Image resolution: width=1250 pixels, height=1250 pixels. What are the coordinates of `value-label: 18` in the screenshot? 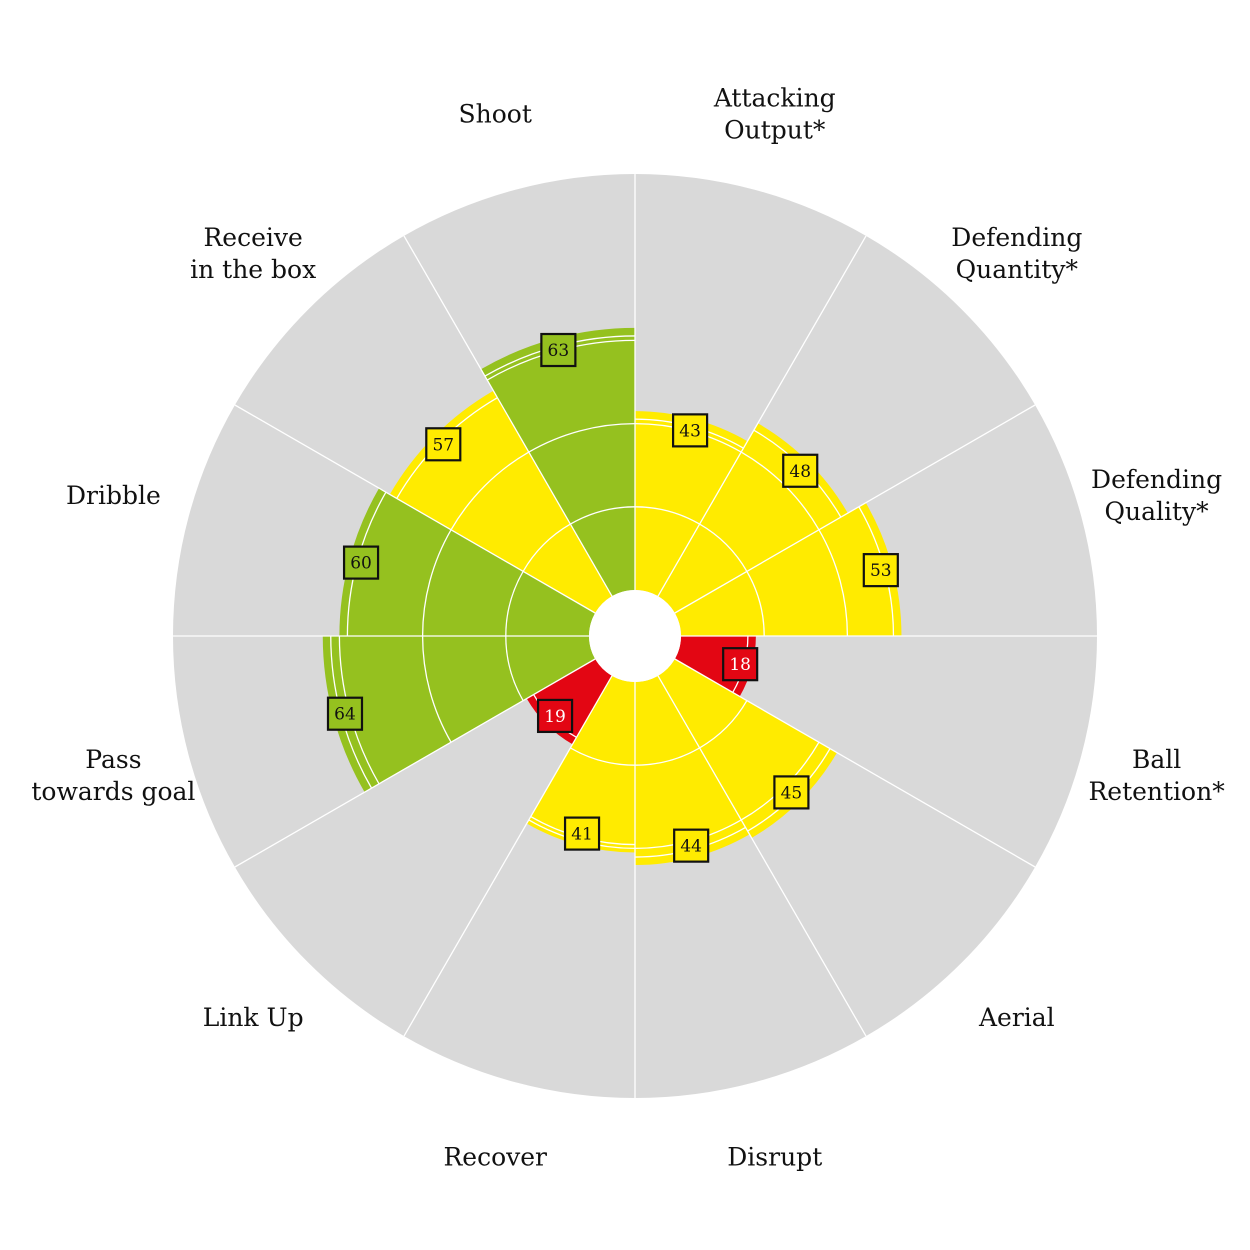 It's located at (740, 665).